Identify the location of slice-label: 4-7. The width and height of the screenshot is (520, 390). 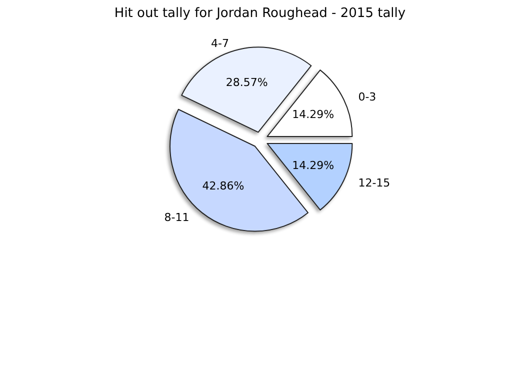
(219, 43).